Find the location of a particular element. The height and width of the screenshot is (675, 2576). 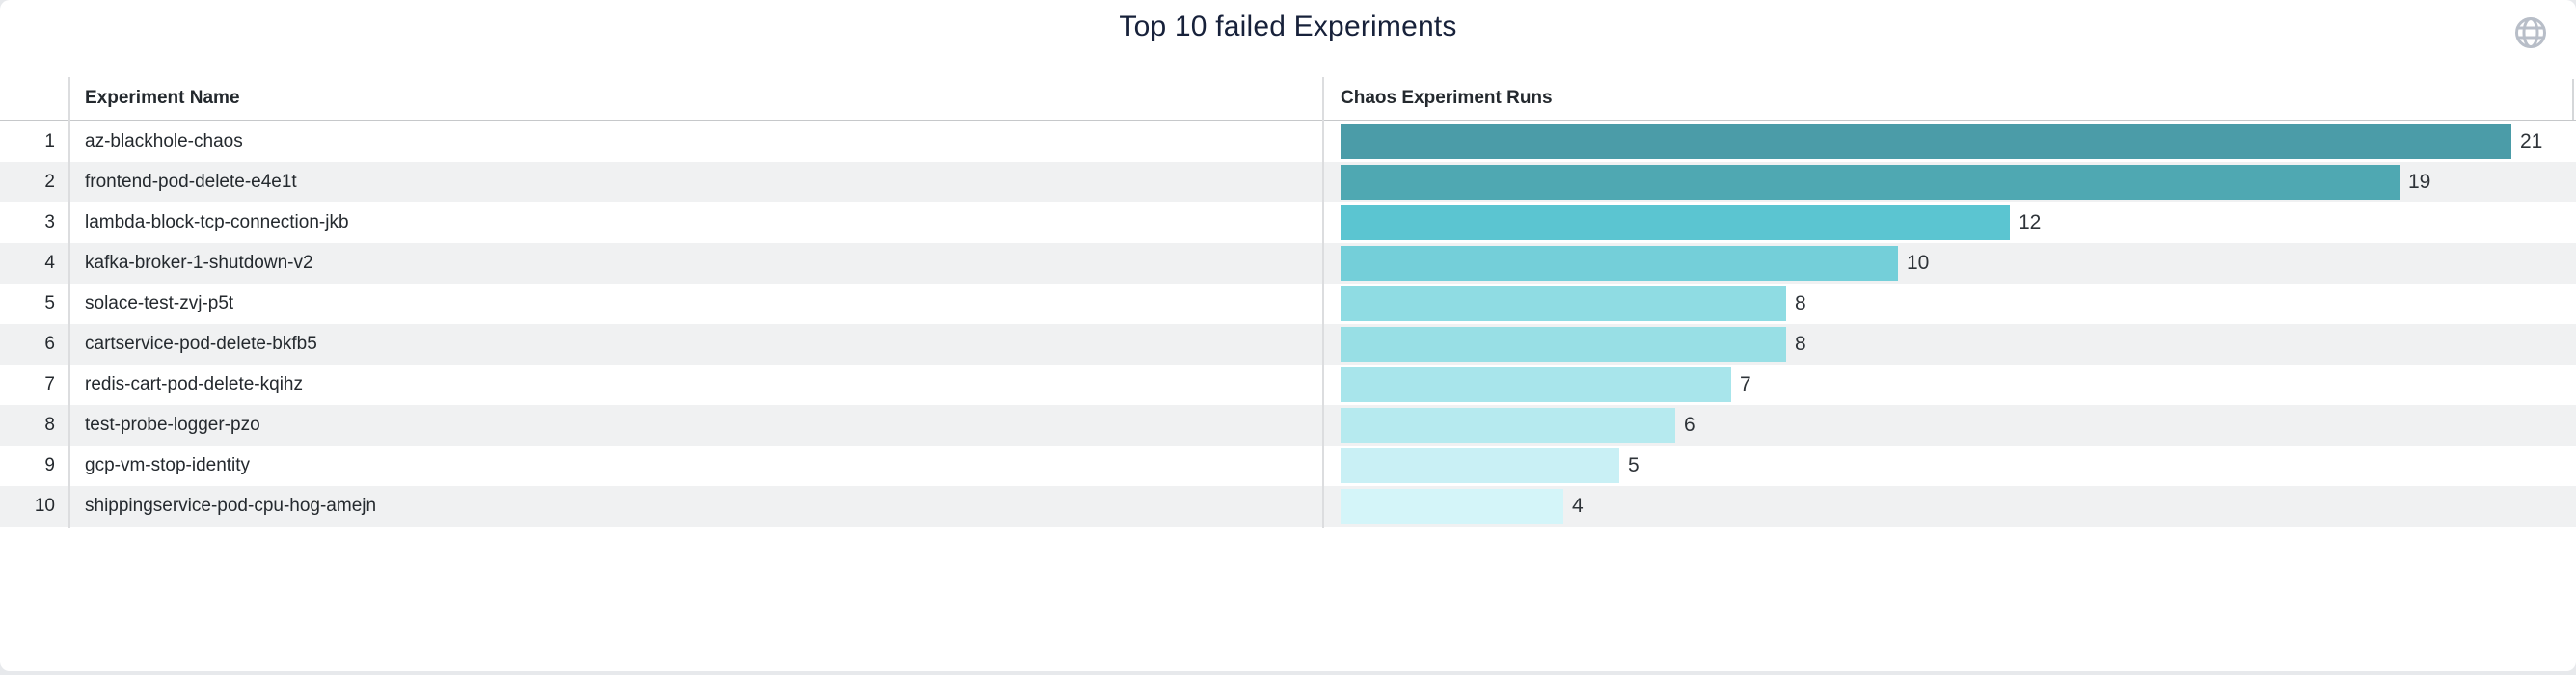

experiment-name: az-blackhole-chaos is located at coordinates (164, 141).